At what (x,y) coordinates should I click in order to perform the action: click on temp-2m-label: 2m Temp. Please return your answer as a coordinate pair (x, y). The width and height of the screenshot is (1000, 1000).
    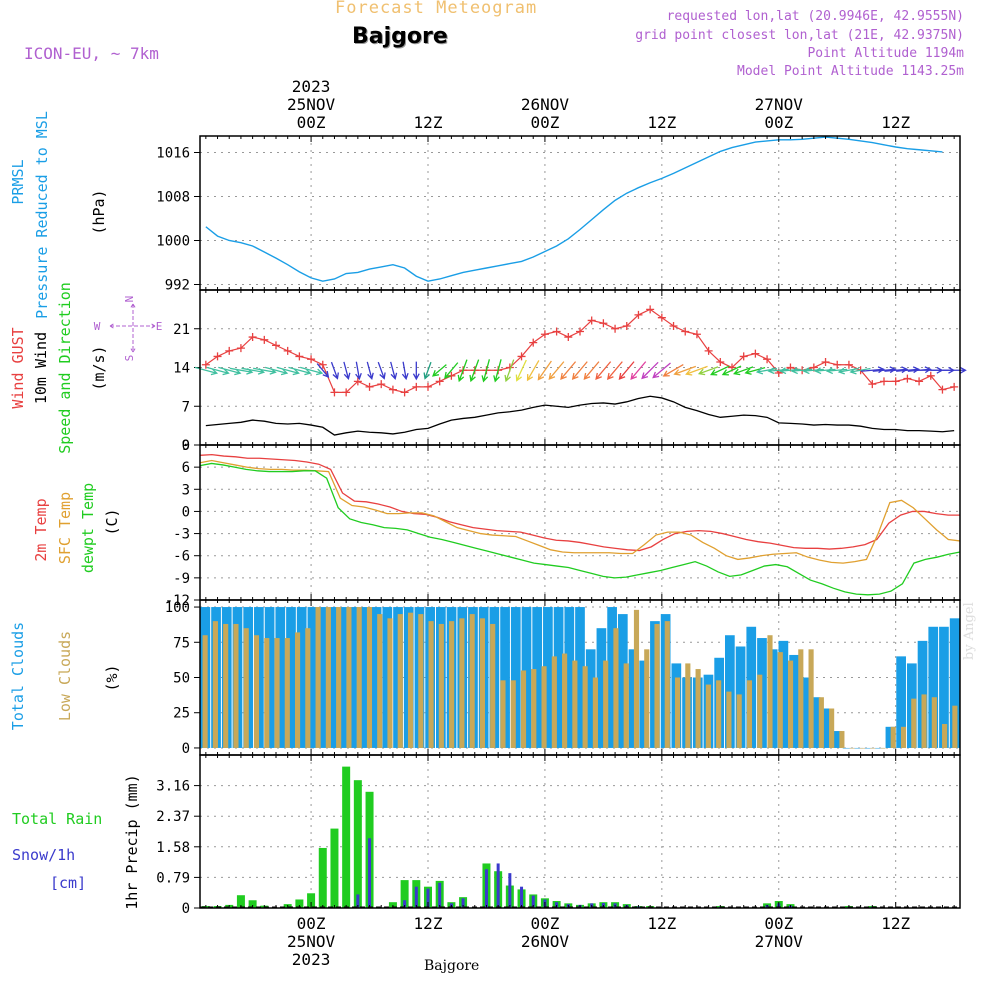
    Looking at the image, I should click on (41, 529).